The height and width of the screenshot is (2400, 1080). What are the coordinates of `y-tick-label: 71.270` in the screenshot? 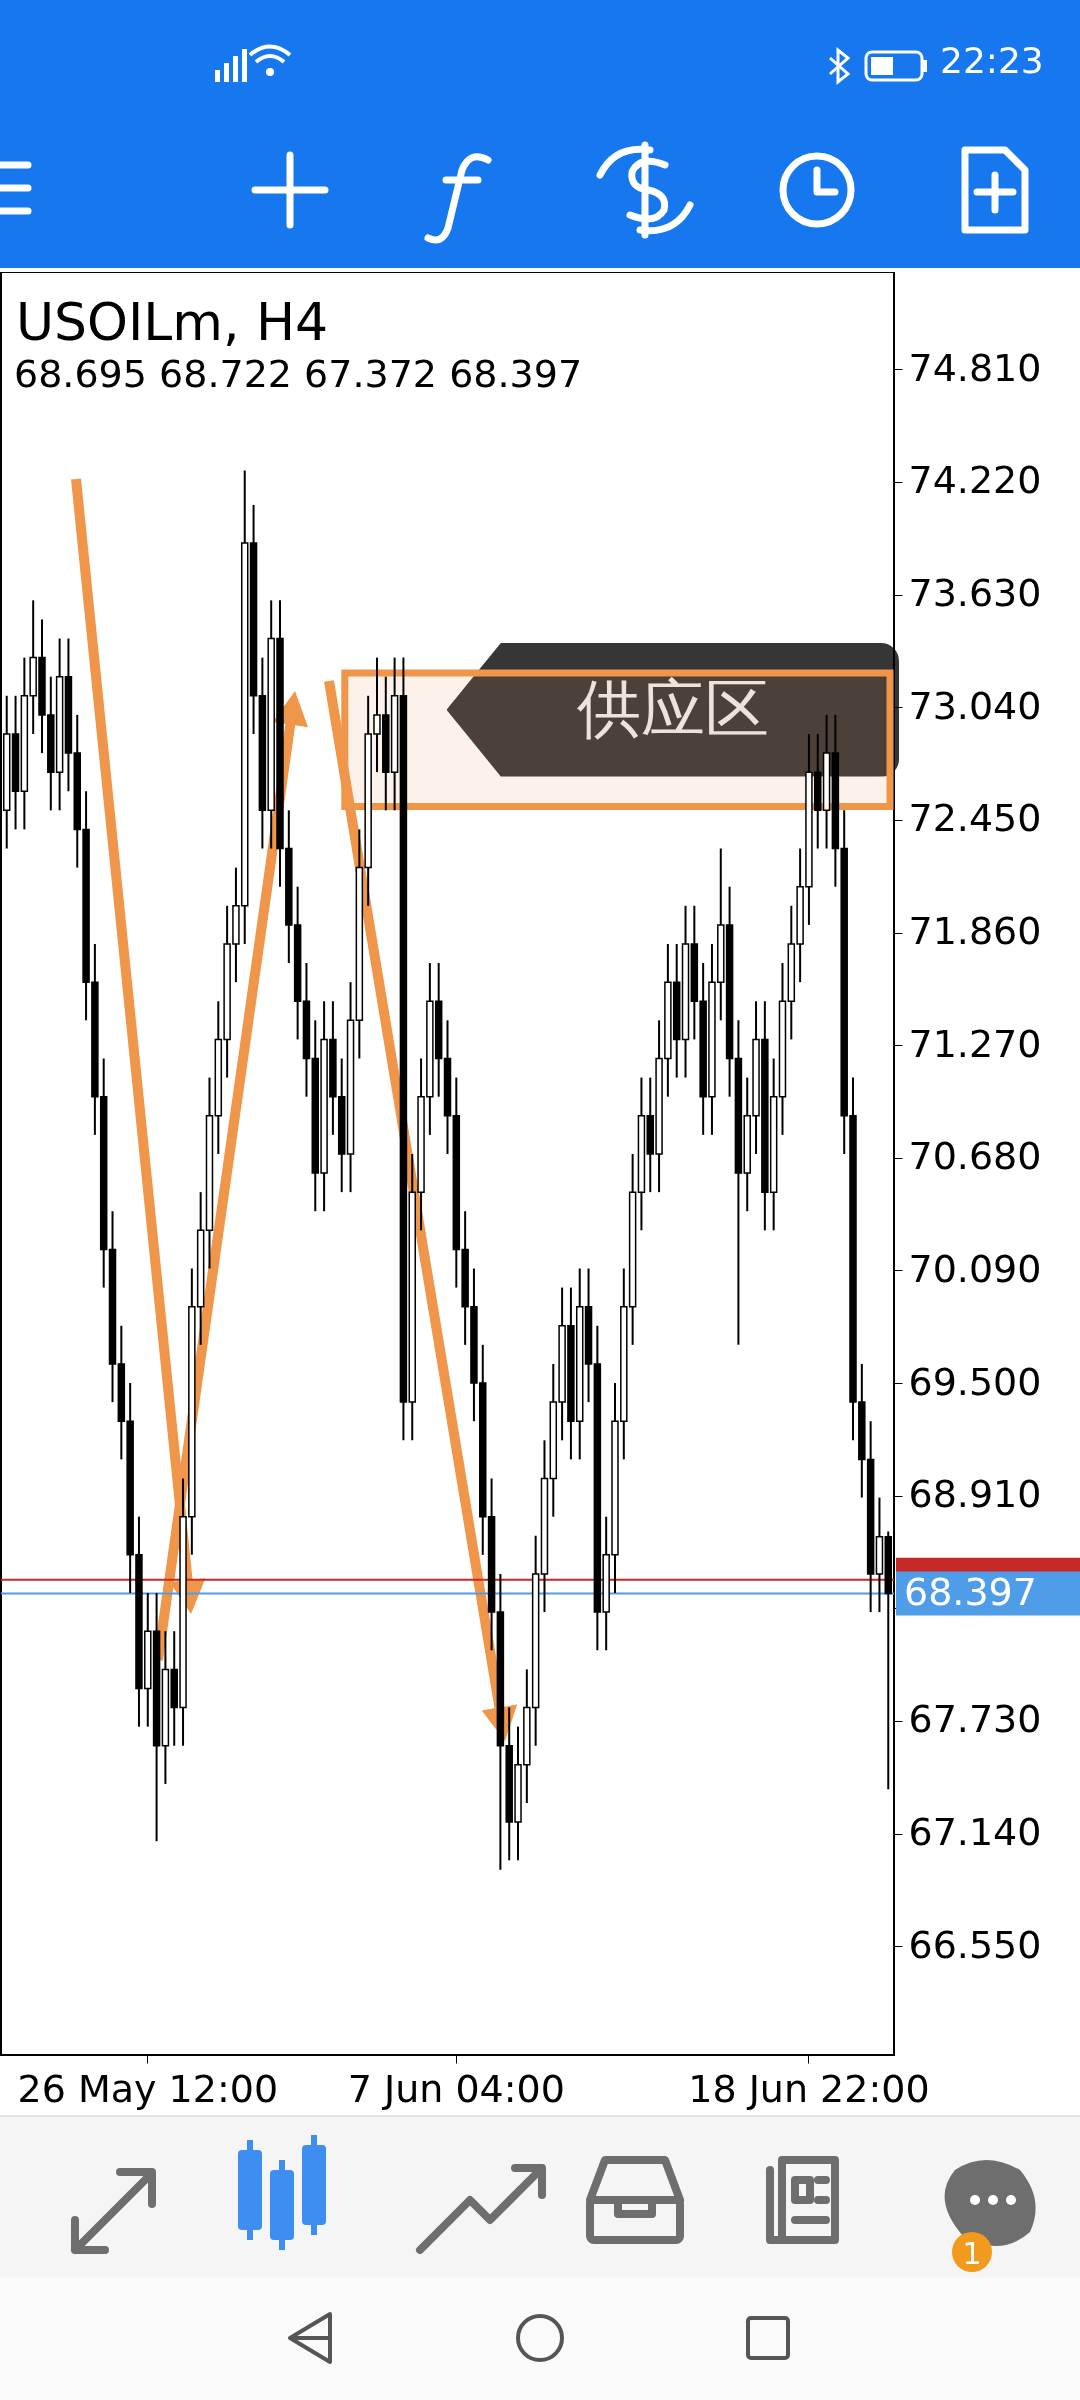 It's located at (975, 1043).